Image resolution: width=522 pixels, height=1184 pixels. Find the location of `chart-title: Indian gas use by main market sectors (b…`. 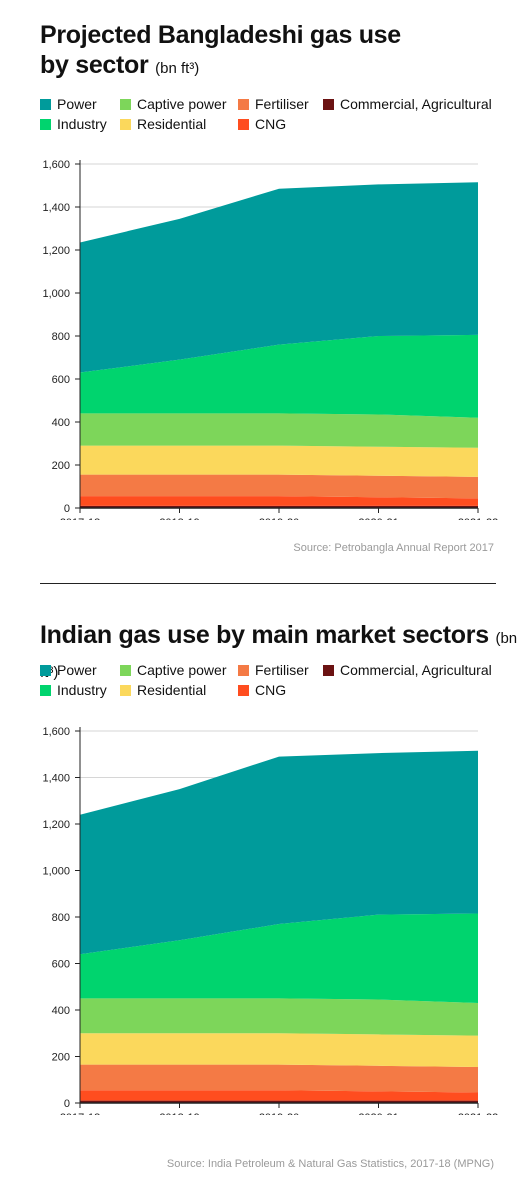

chart-title: Indian gas use by main market sectors (b… is located at coordinates (281, 654).